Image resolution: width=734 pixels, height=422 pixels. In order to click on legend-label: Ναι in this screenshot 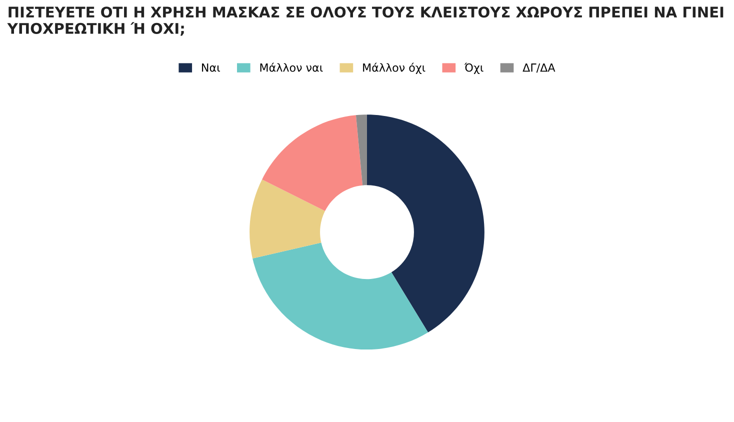, I will do `click(211, 68)`.